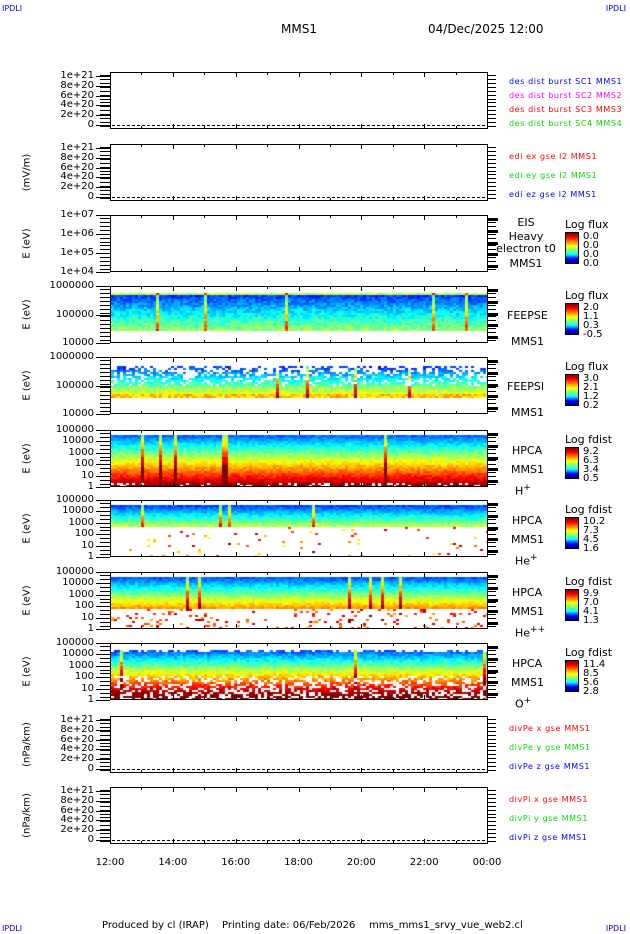 This screenshot has height=934, width=630. What do you see at coordinates (591, 602) in the screenshot?
I see `colorbar-value: 7.0` at bounding box center [591, 602].